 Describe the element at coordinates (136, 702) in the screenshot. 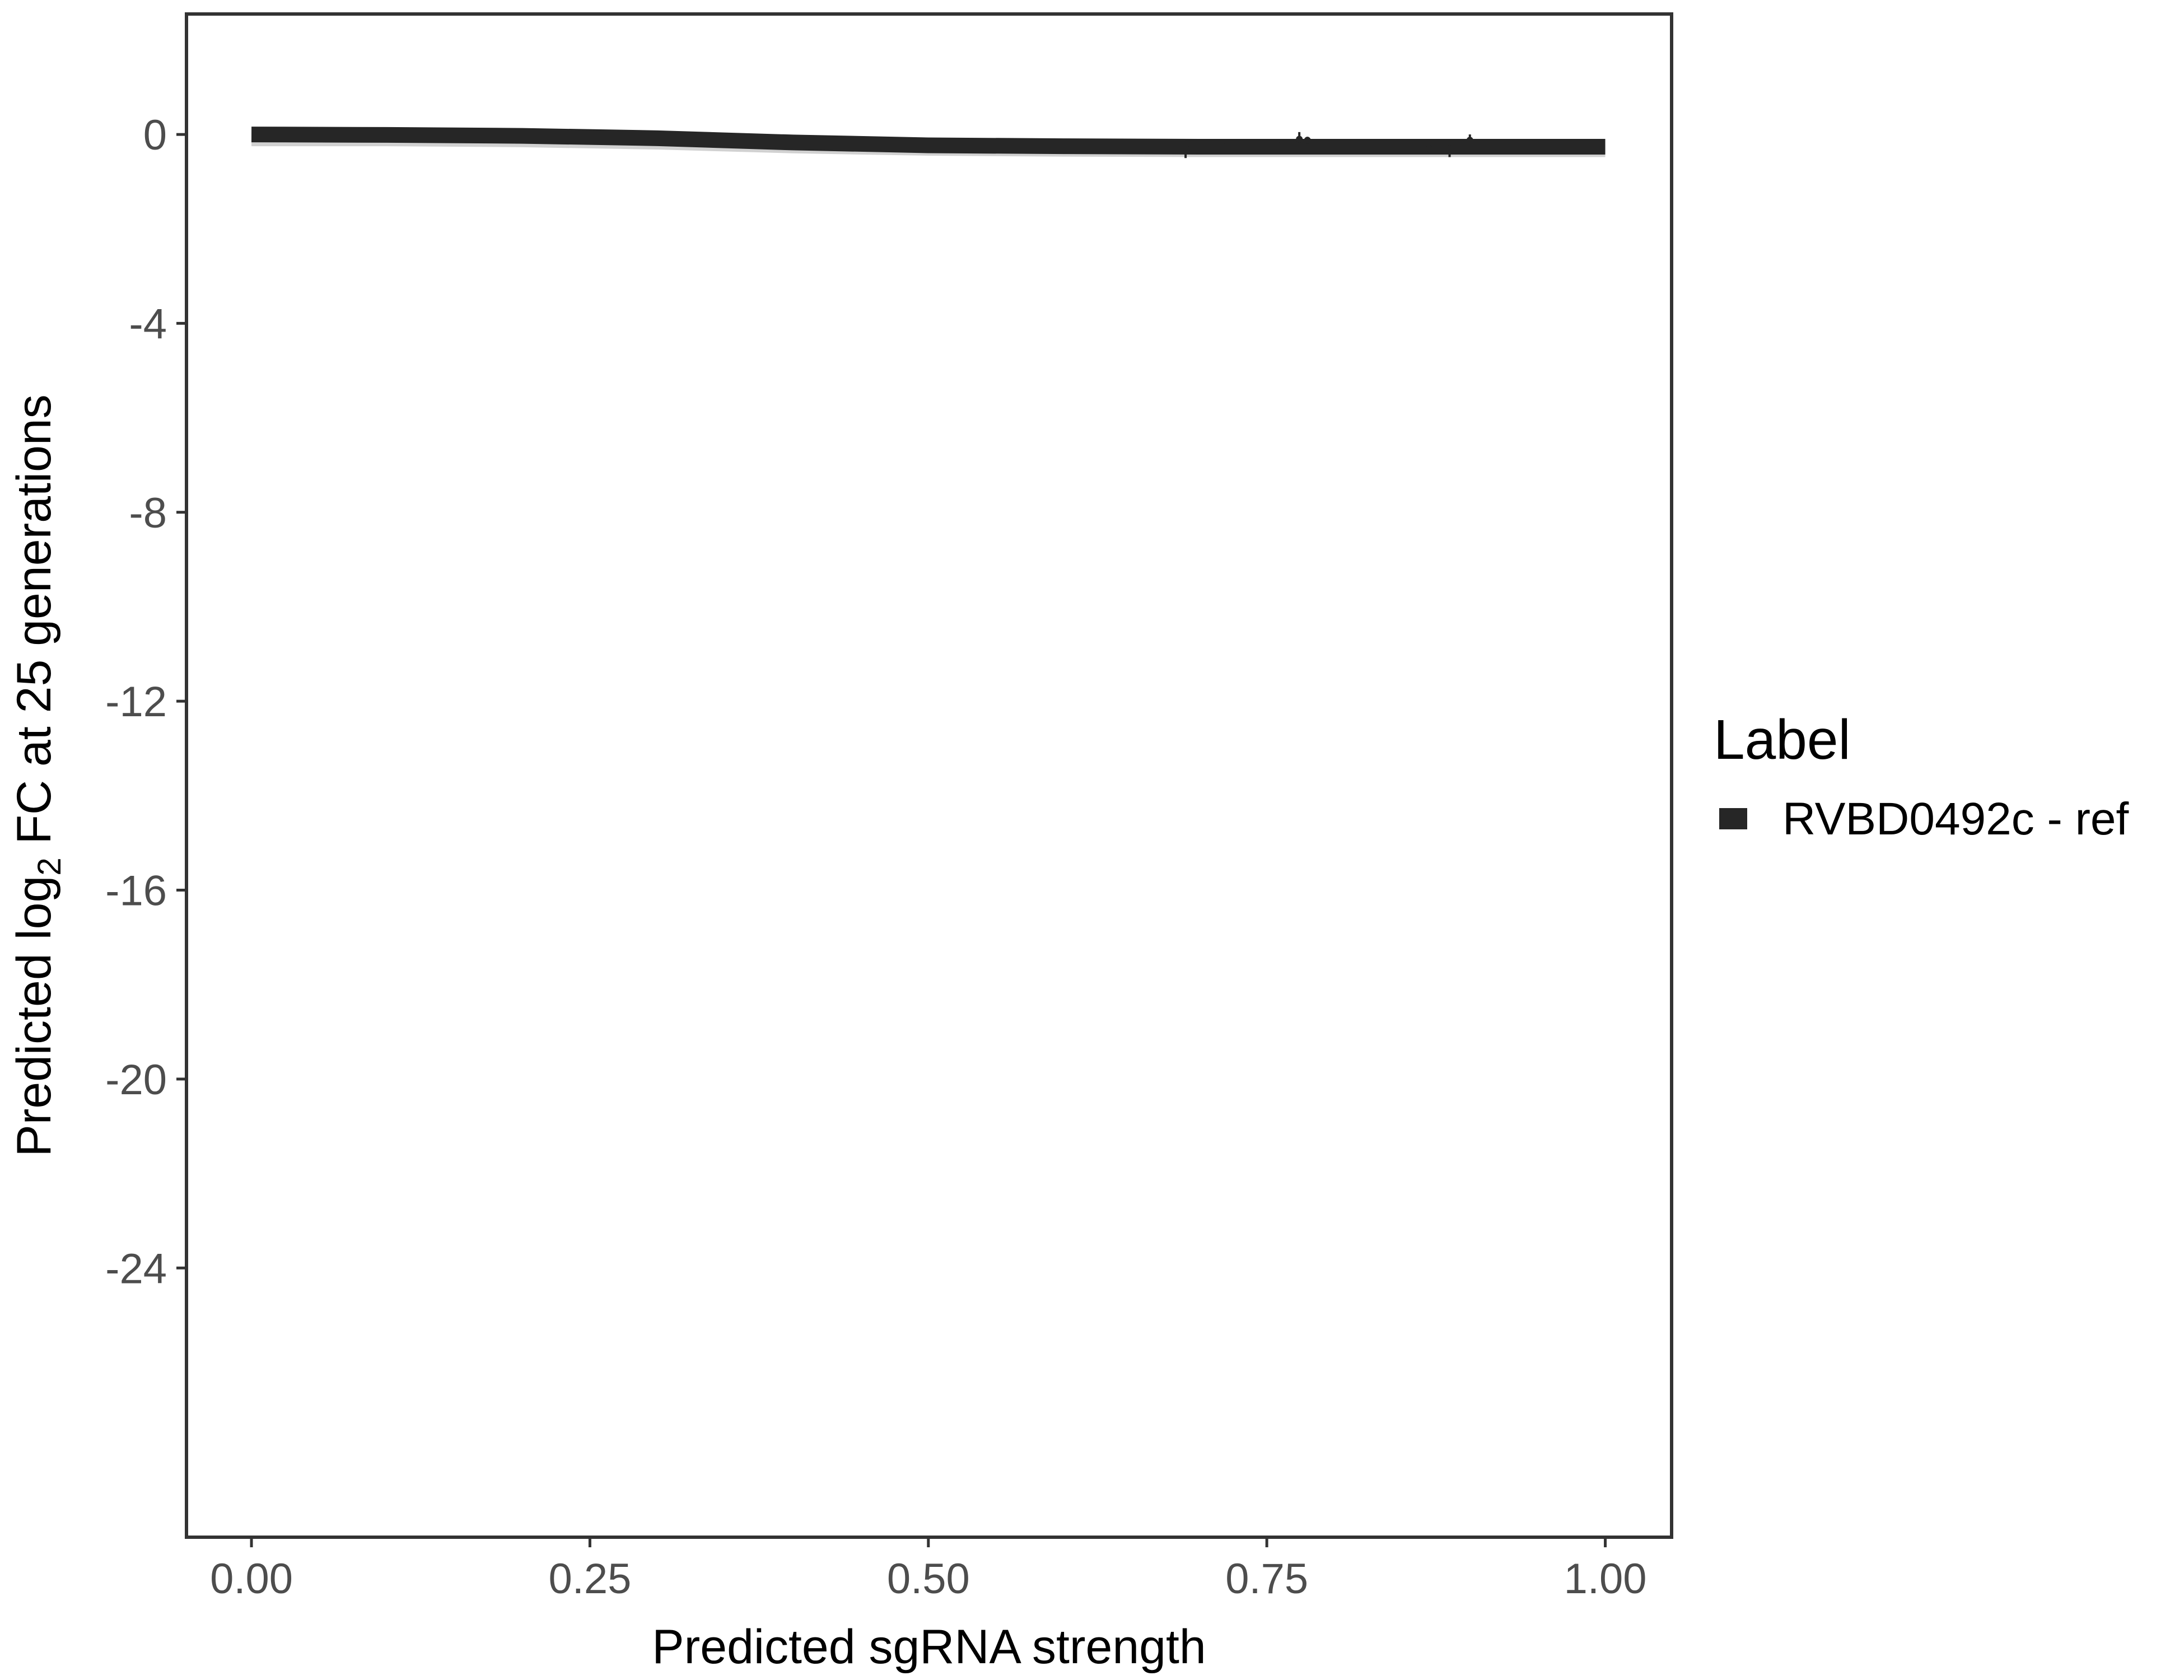

I see `y-tick-label: -12` at that location.